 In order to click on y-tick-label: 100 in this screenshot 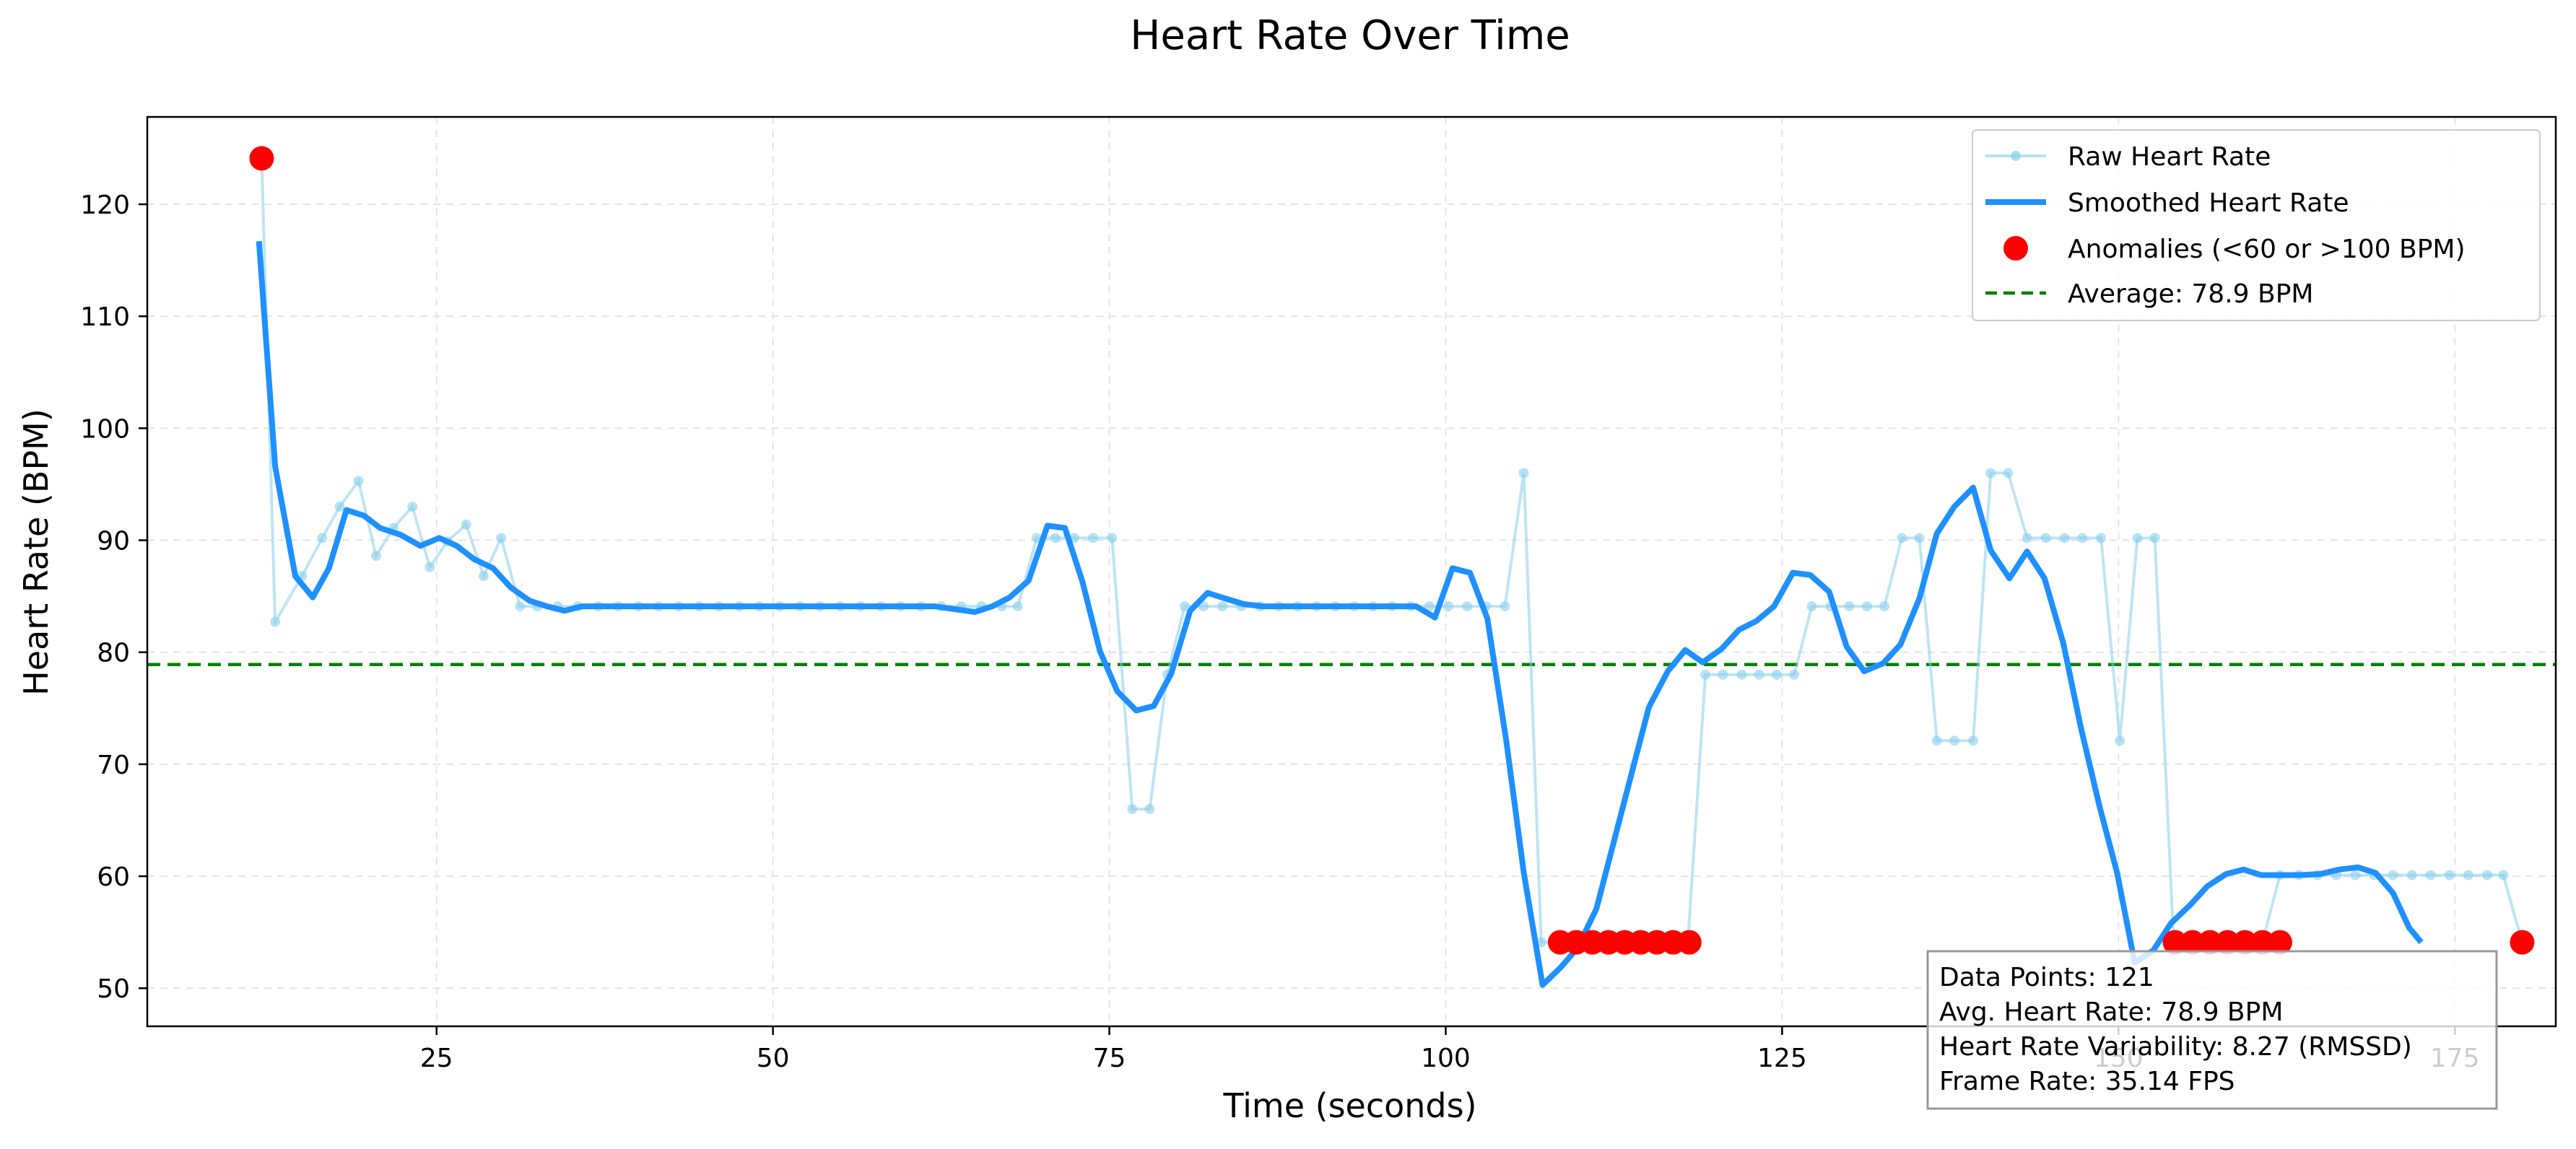, I will do `click(105, 429)`.